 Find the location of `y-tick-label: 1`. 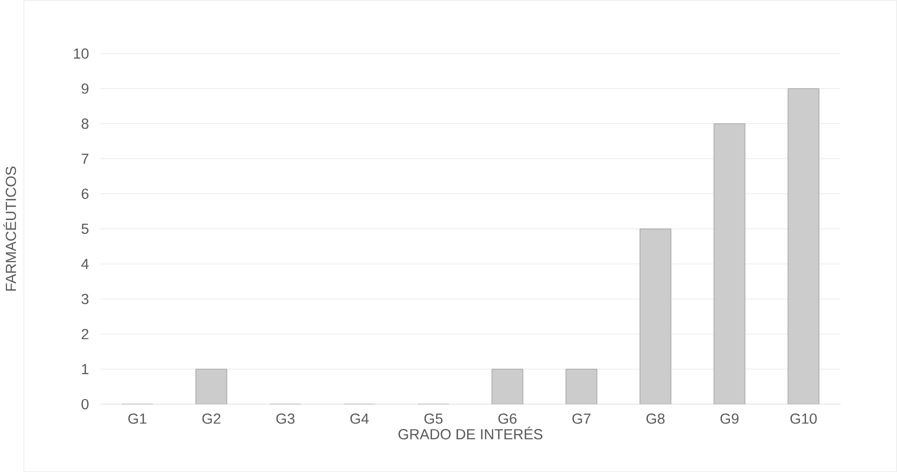

y-tick-label: 1 is located at coordinates (85, 369).